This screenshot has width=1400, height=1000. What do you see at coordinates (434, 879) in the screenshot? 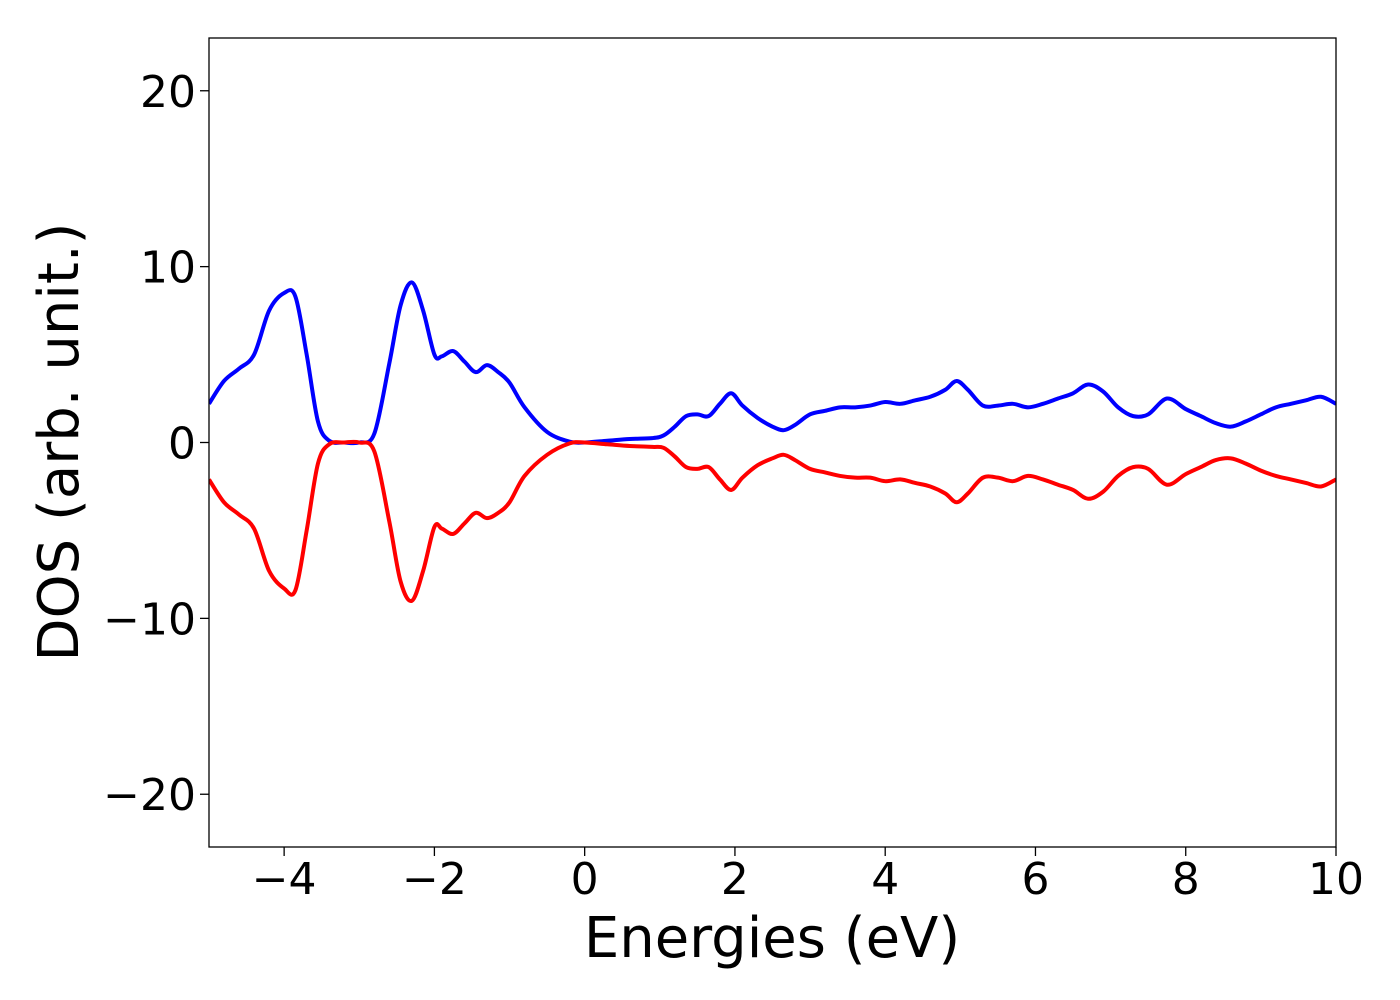
I see `x-tick-label: −2` at bounding box center [434, 879].